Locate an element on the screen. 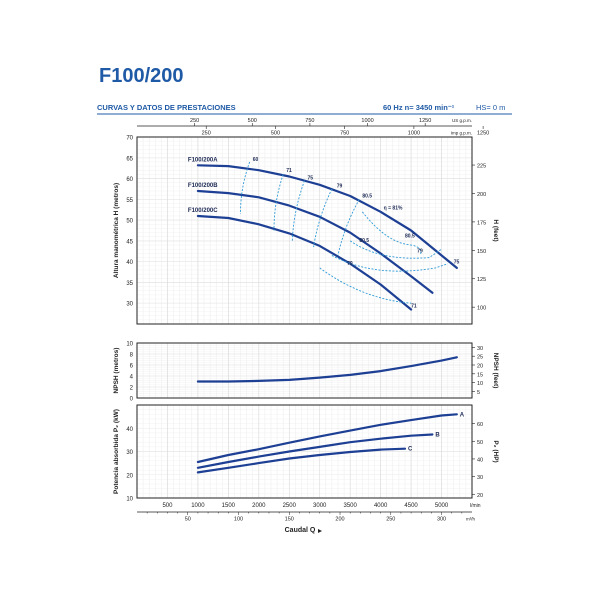 The width and height of the screenshot is (600, 600). npsh-panel-right-tick-label: 30 is located at coordinates (480, 349).